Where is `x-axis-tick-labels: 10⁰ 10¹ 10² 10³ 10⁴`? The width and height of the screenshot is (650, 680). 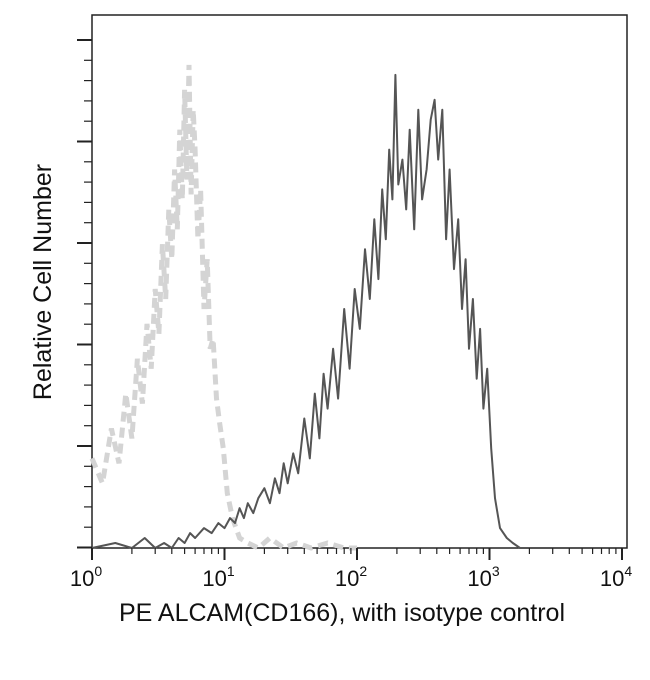
x-axis-tick-labels: 10⁰ 10¹ 10² 10³ 10⁴ is located at coordinates (351, 577).